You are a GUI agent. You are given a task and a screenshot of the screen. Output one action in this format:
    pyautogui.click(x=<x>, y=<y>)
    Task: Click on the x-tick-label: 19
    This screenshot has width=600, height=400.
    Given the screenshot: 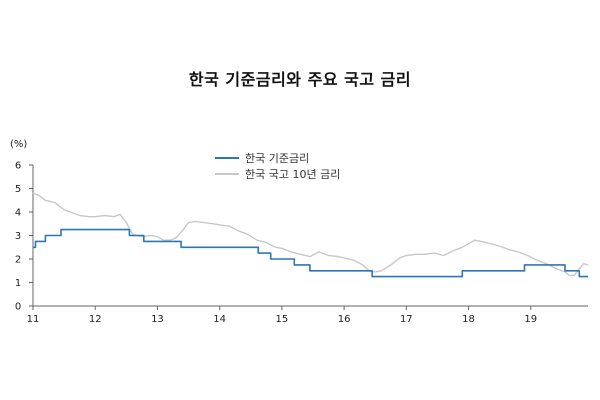 What is the action you would take?
    pyautogui.click(x=530, y=319)
    